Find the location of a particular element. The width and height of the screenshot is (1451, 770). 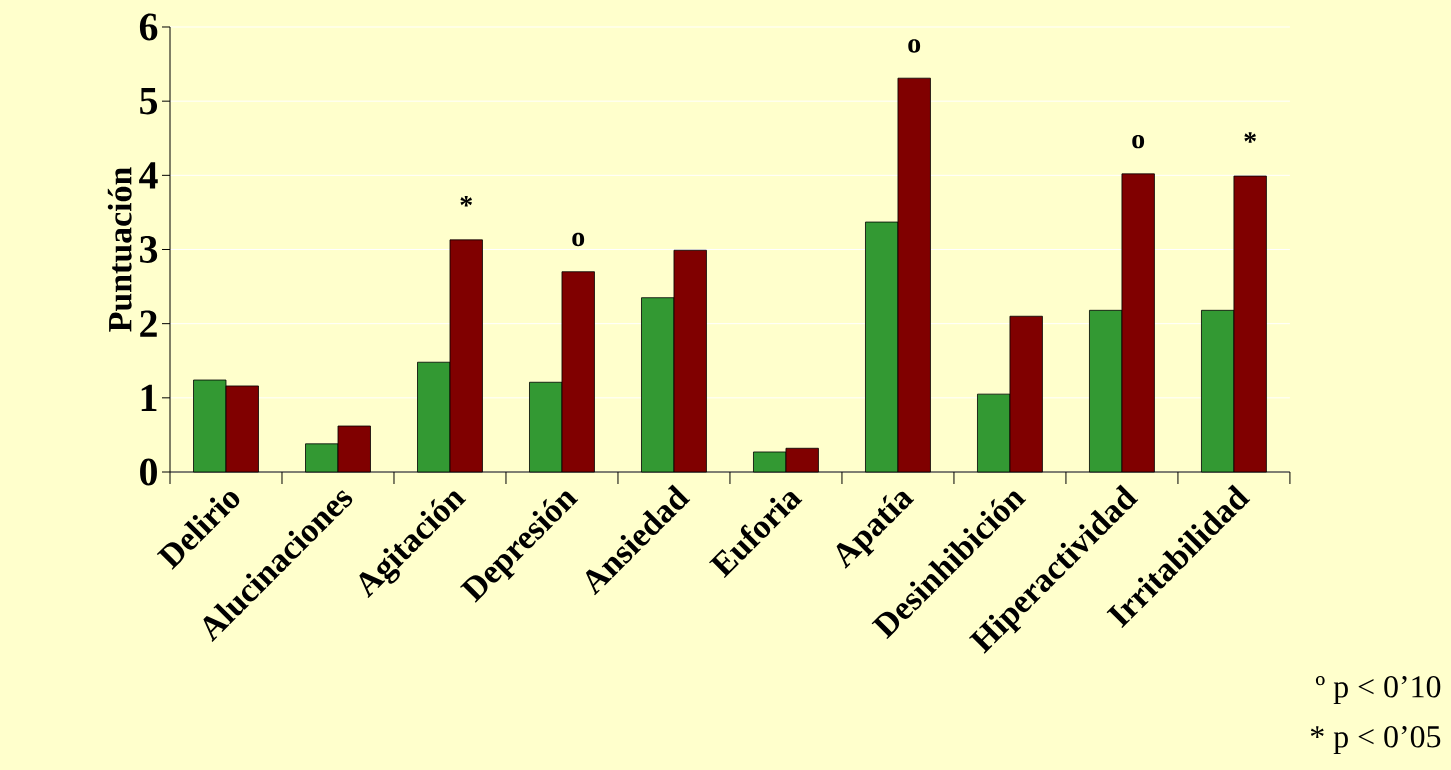

y-tick-label: 2 is located at coordinates (148, 323).